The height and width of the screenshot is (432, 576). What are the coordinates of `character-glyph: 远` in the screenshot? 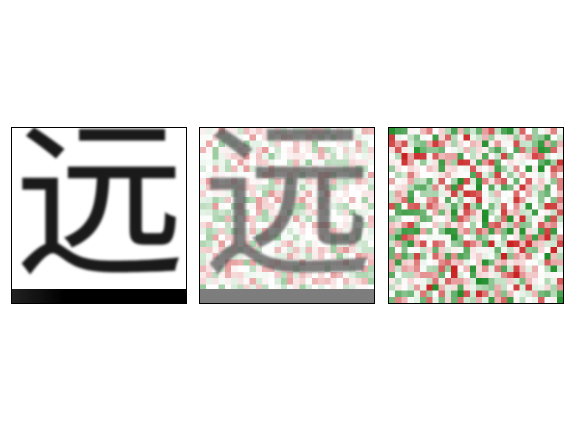 It's located at (99, 214).